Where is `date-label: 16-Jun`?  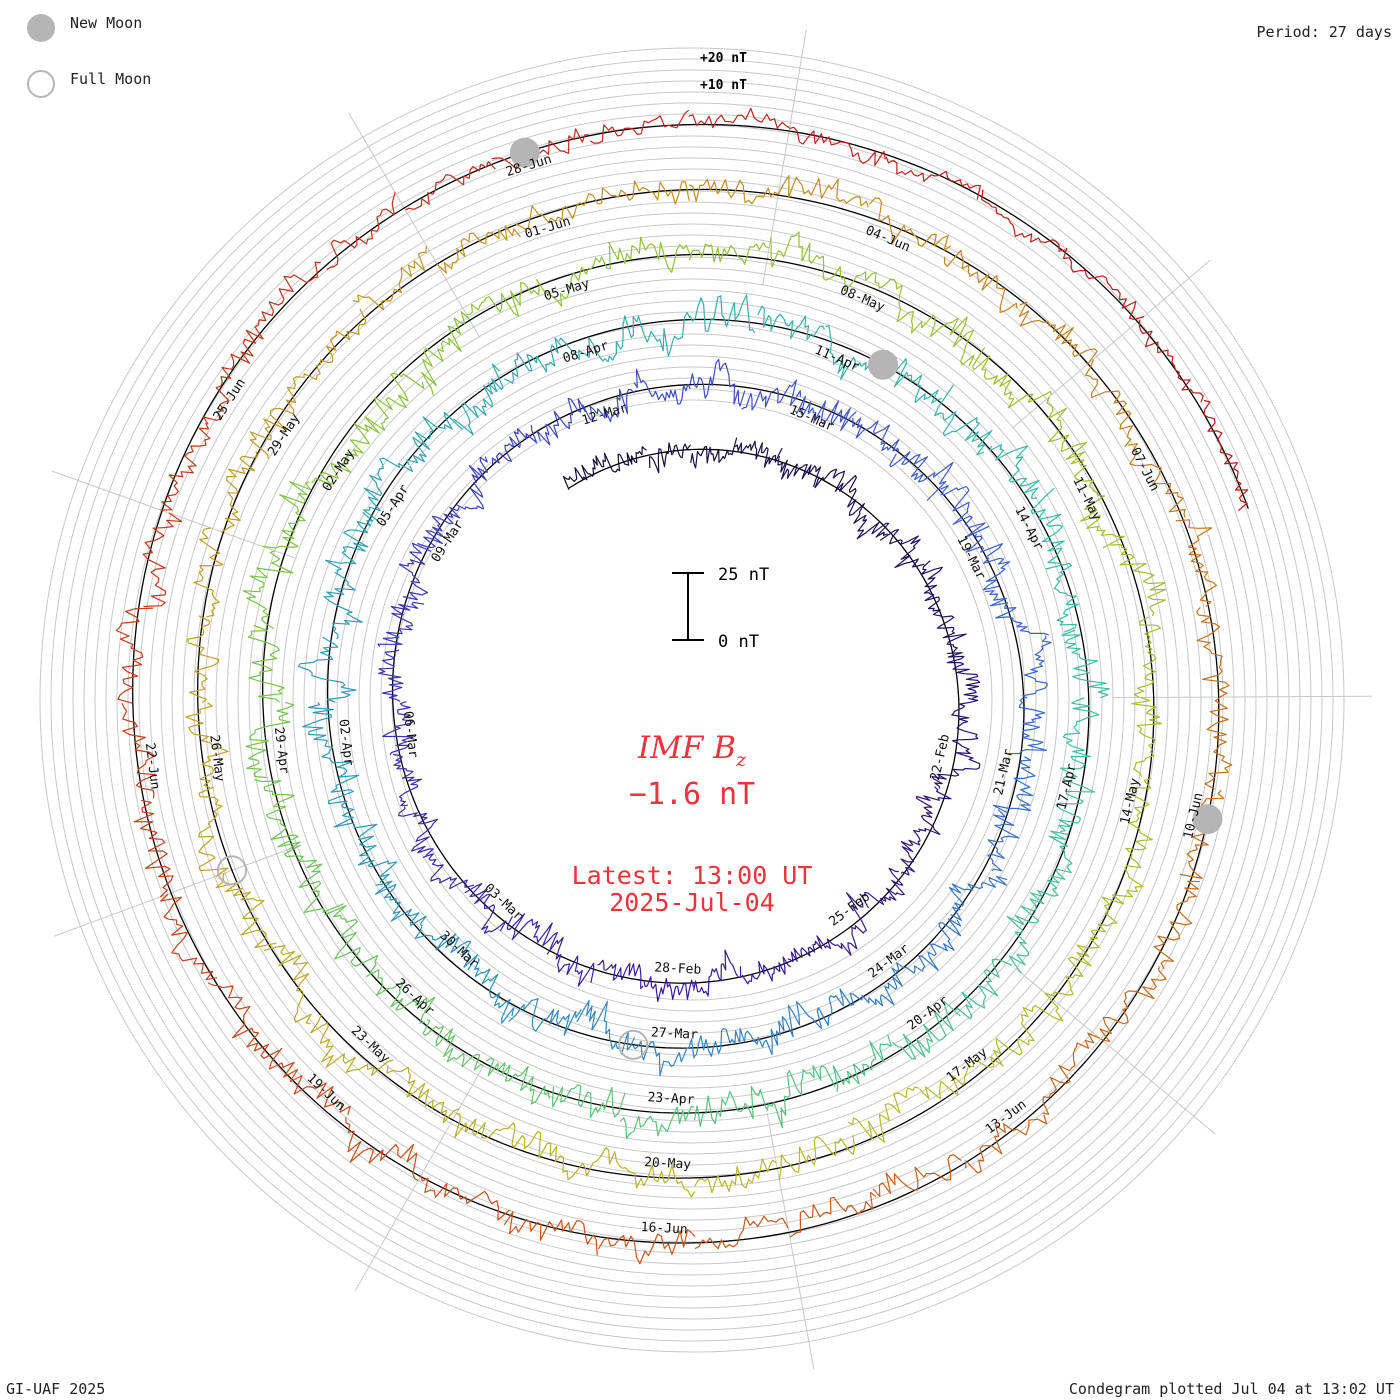 date-label: 16-Jun is located at coordinates (664, 1228).